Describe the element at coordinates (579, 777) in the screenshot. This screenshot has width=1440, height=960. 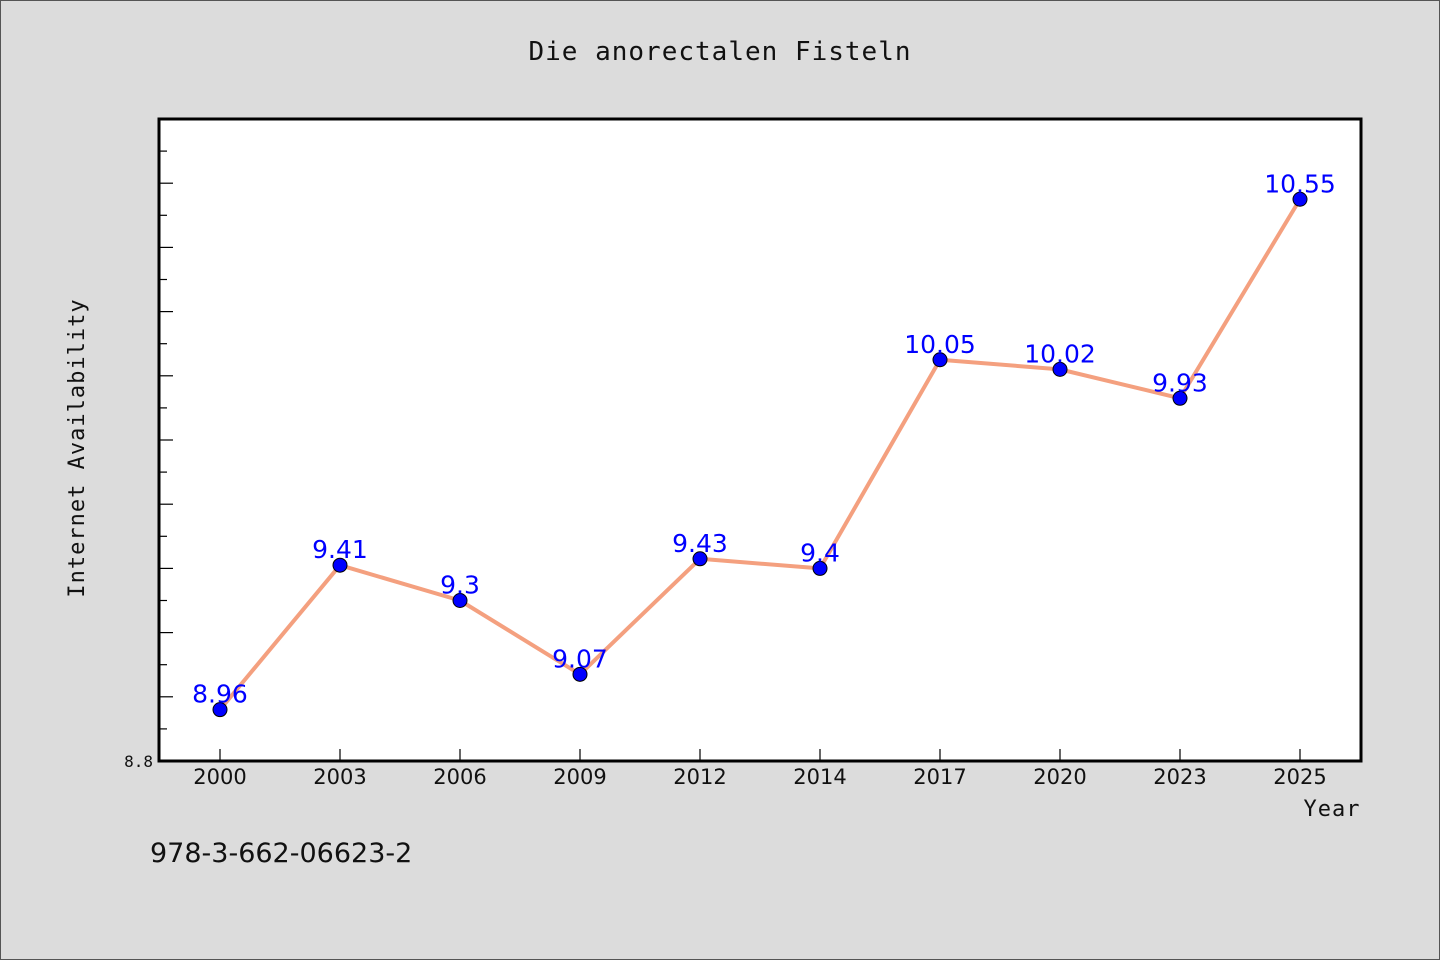
I see `x-tick-label: 2009` at that location.